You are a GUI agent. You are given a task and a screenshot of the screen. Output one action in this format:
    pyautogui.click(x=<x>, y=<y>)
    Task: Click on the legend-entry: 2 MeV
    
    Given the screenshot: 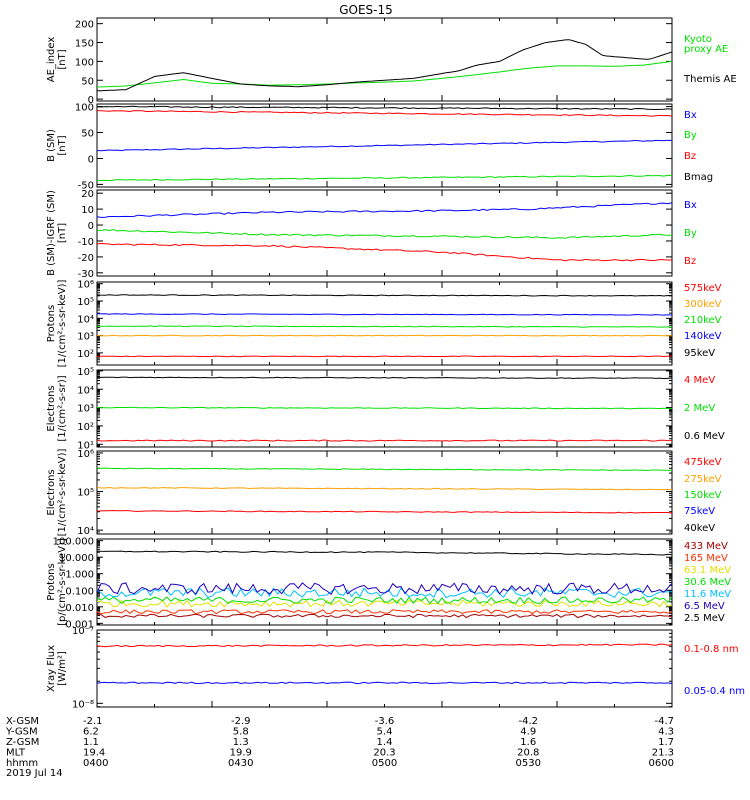 What is the action you would take?
    pyautogui.click(x=699, y=408)
    